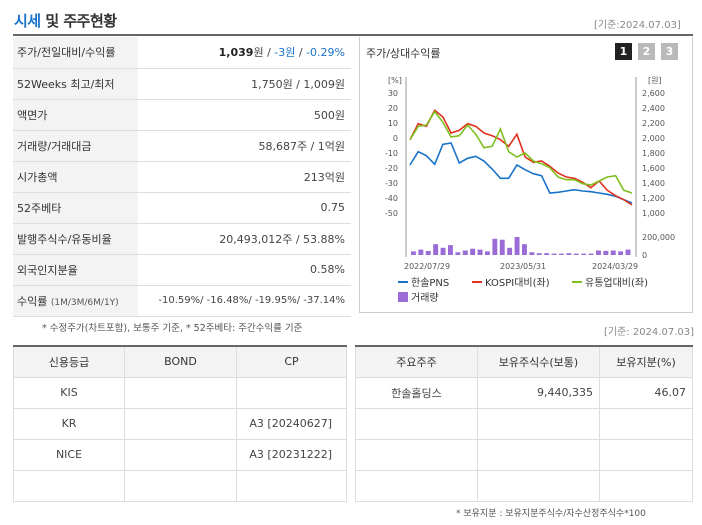 Image resolution: width=702 pixels, height=525 pixels. I want to click on right-tick-label: 1,600, so click(653, 168).